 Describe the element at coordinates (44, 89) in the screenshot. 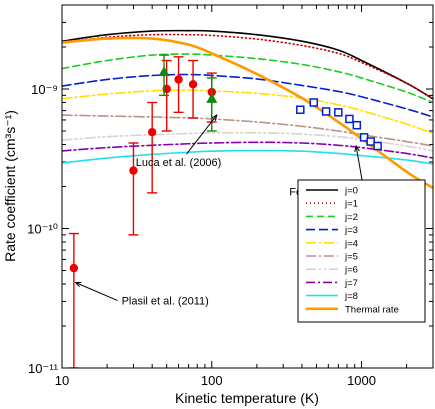

I see `y-tick-label: 10⁻⁹` at that location.